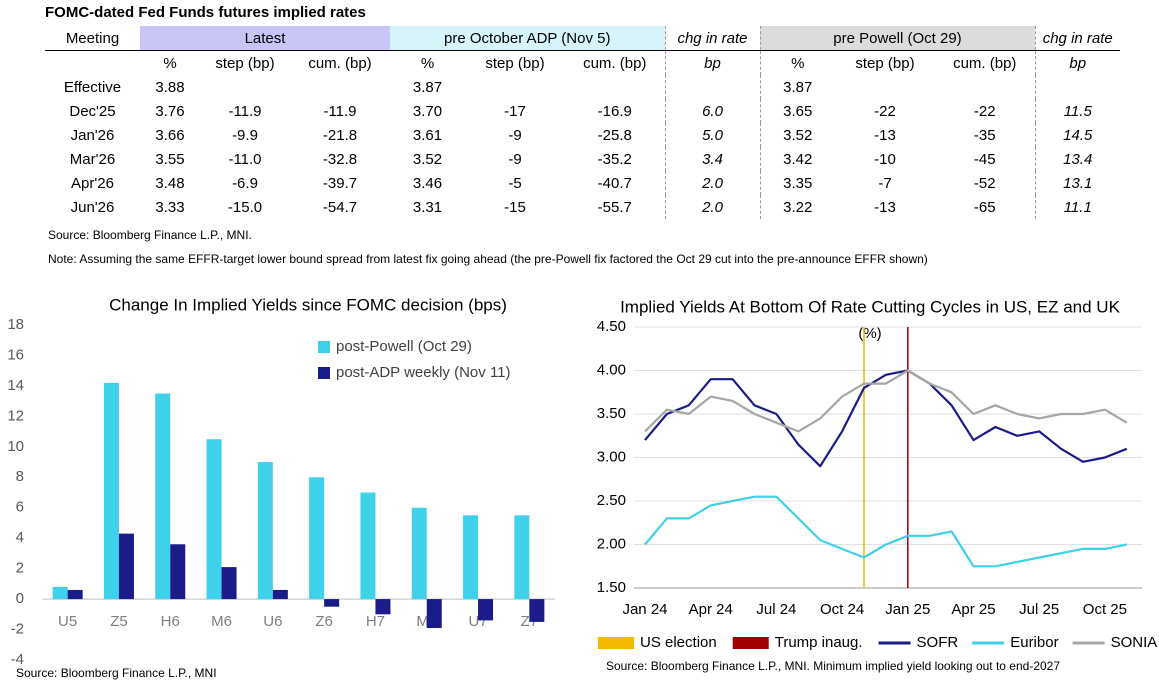 This screenshot has height=685, width=1159. What do you see at coordinates (170, 87) in the screenshot?
I see `table-cell: 3.88` at bounding box center [170, 87].